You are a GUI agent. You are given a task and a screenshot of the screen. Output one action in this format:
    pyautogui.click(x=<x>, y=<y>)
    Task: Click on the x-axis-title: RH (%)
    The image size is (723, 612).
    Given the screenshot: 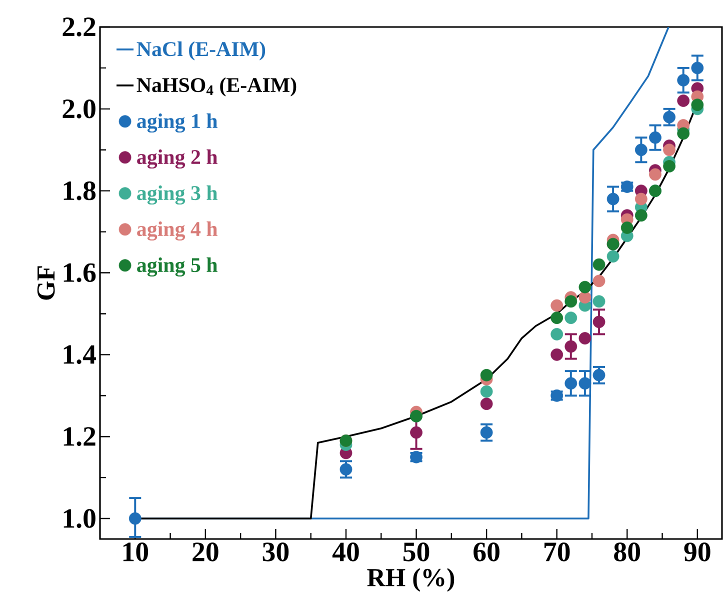 What is the action you would take?
    pyautogui.click(x=410, y=580)
    